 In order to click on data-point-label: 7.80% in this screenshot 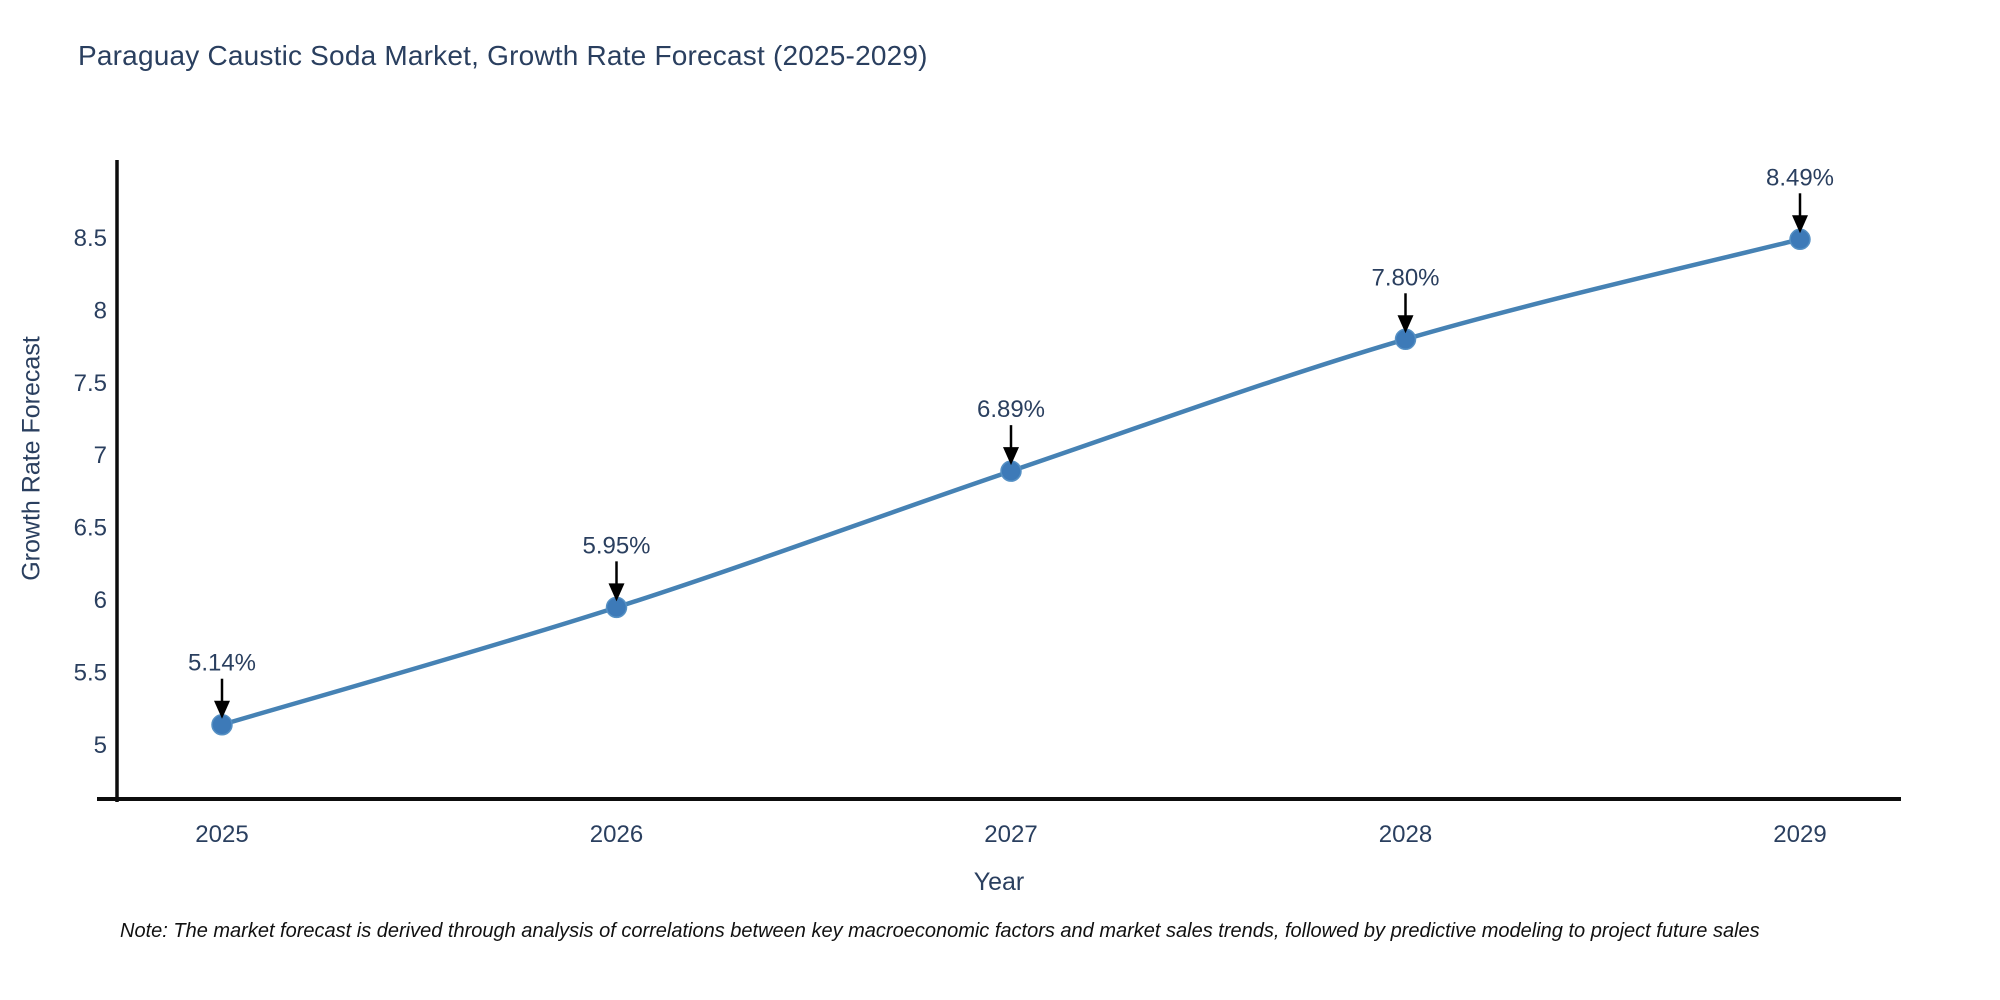, I will do `click(1405, 277)`.